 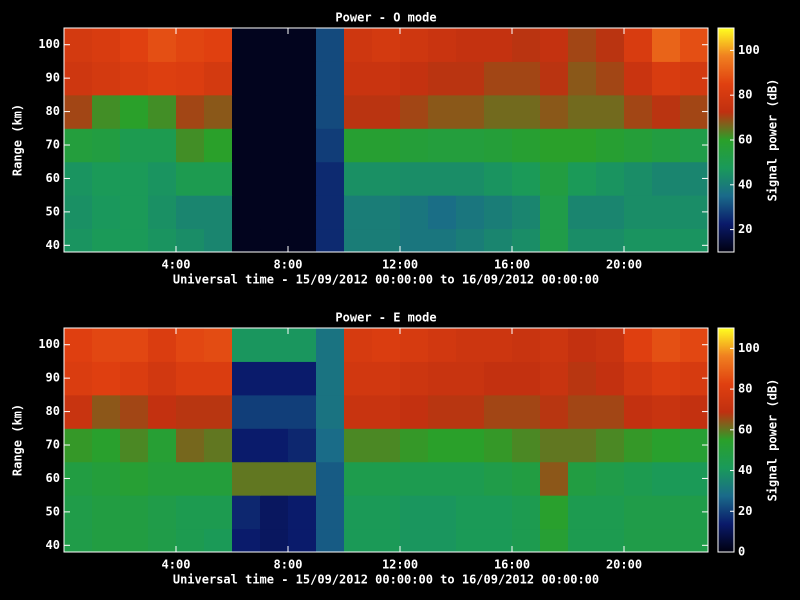 What do you see at coordinates (512, 265) in the screenshot?
I see `x-tick-label: 16:00` at bounding box center [512, 265].